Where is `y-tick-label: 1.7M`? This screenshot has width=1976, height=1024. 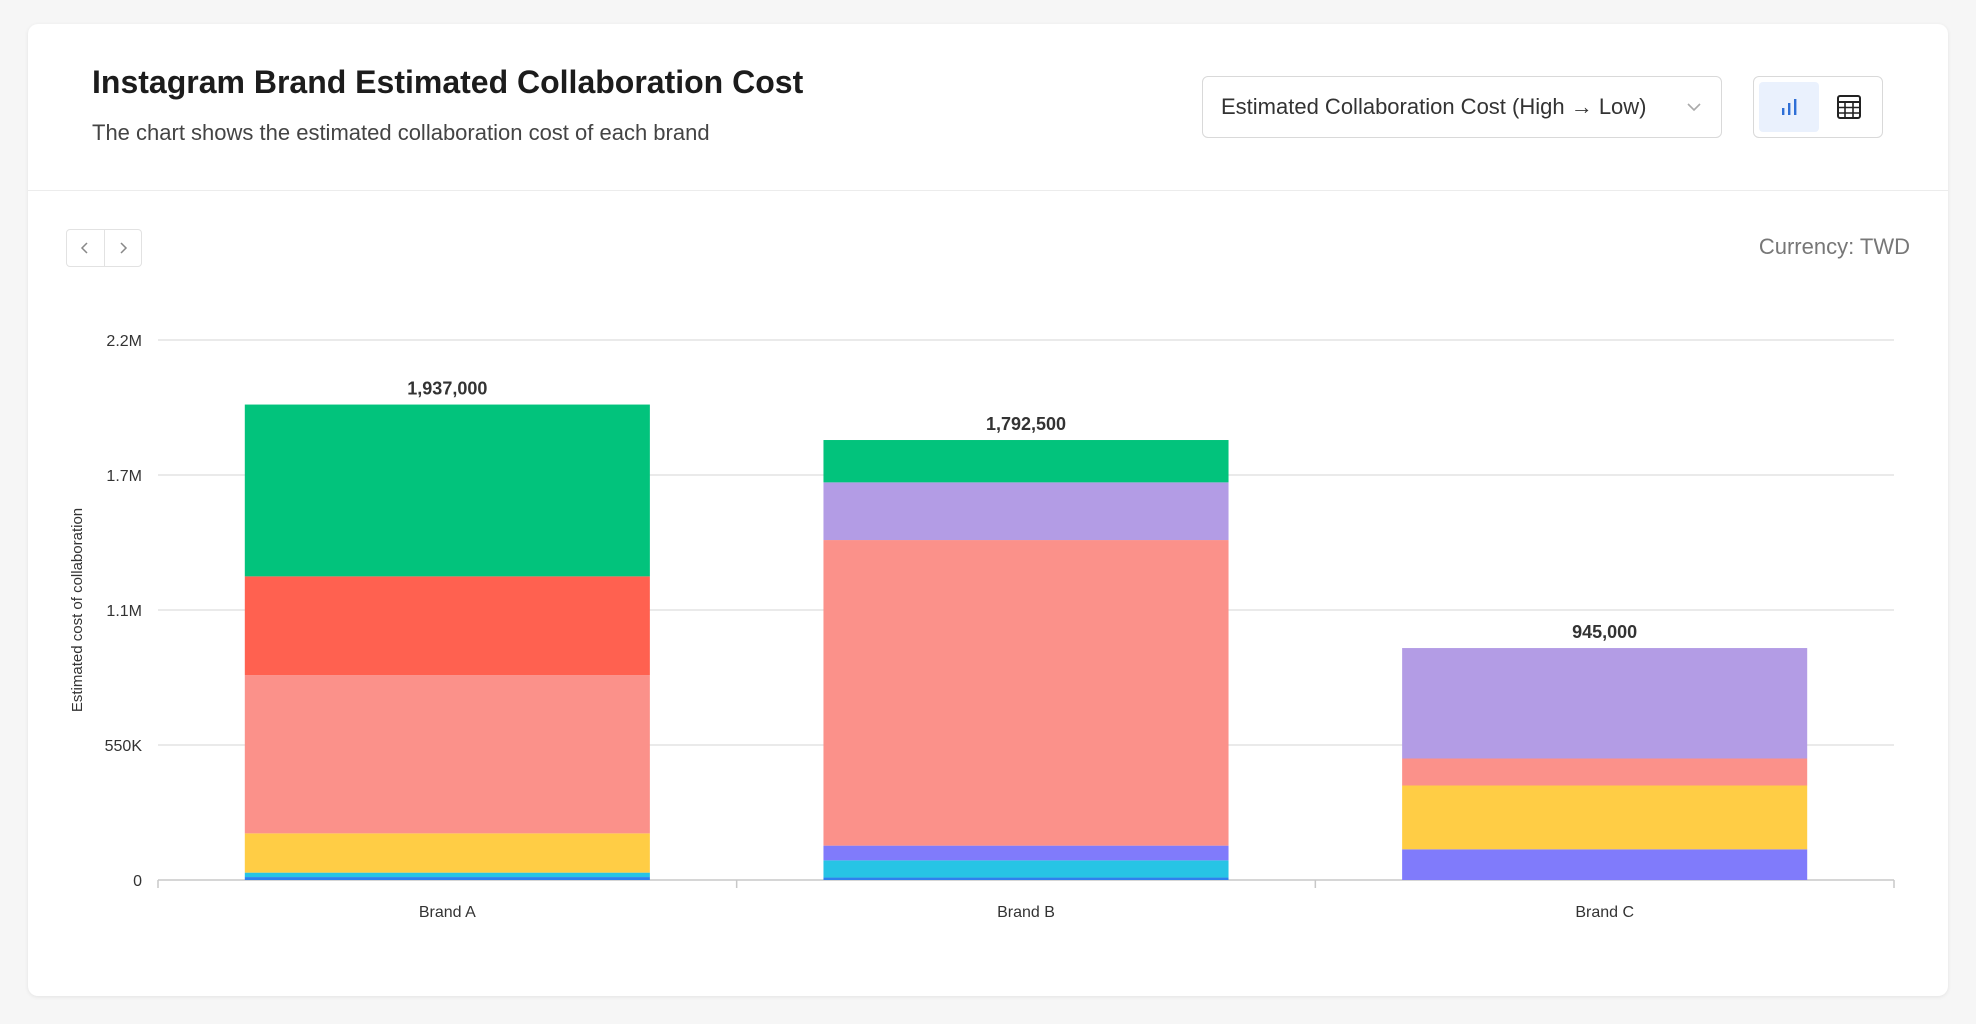
y-tick-label: 1.7M is located at coordinates (124, 476).